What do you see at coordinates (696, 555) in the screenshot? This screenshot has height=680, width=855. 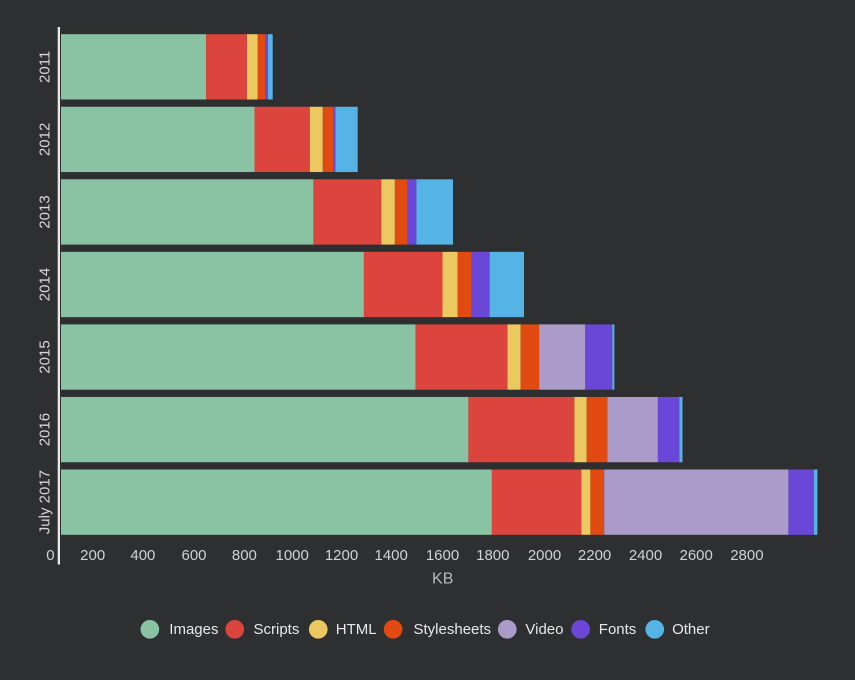 I see `svg-text: 2600` at bounding box center [696, 555].